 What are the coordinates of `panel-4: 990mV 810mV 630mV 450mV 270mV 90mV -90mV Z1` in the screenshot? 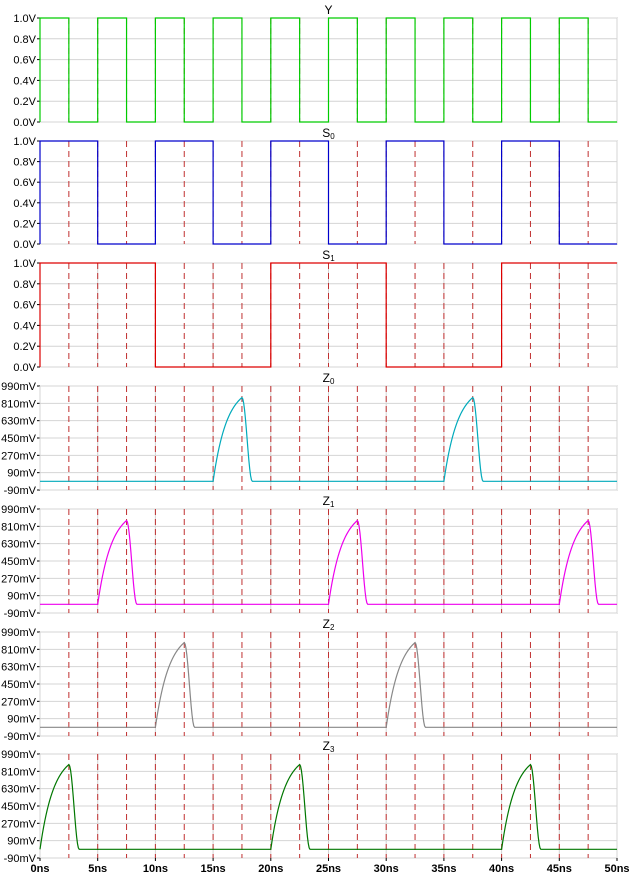 It's located at (309, 557).